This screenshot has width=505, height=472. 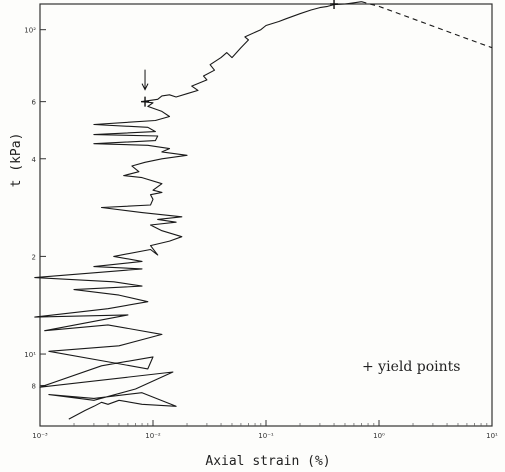 I want to click on y-tick-label-2: 2, so click(x=34, y=257).